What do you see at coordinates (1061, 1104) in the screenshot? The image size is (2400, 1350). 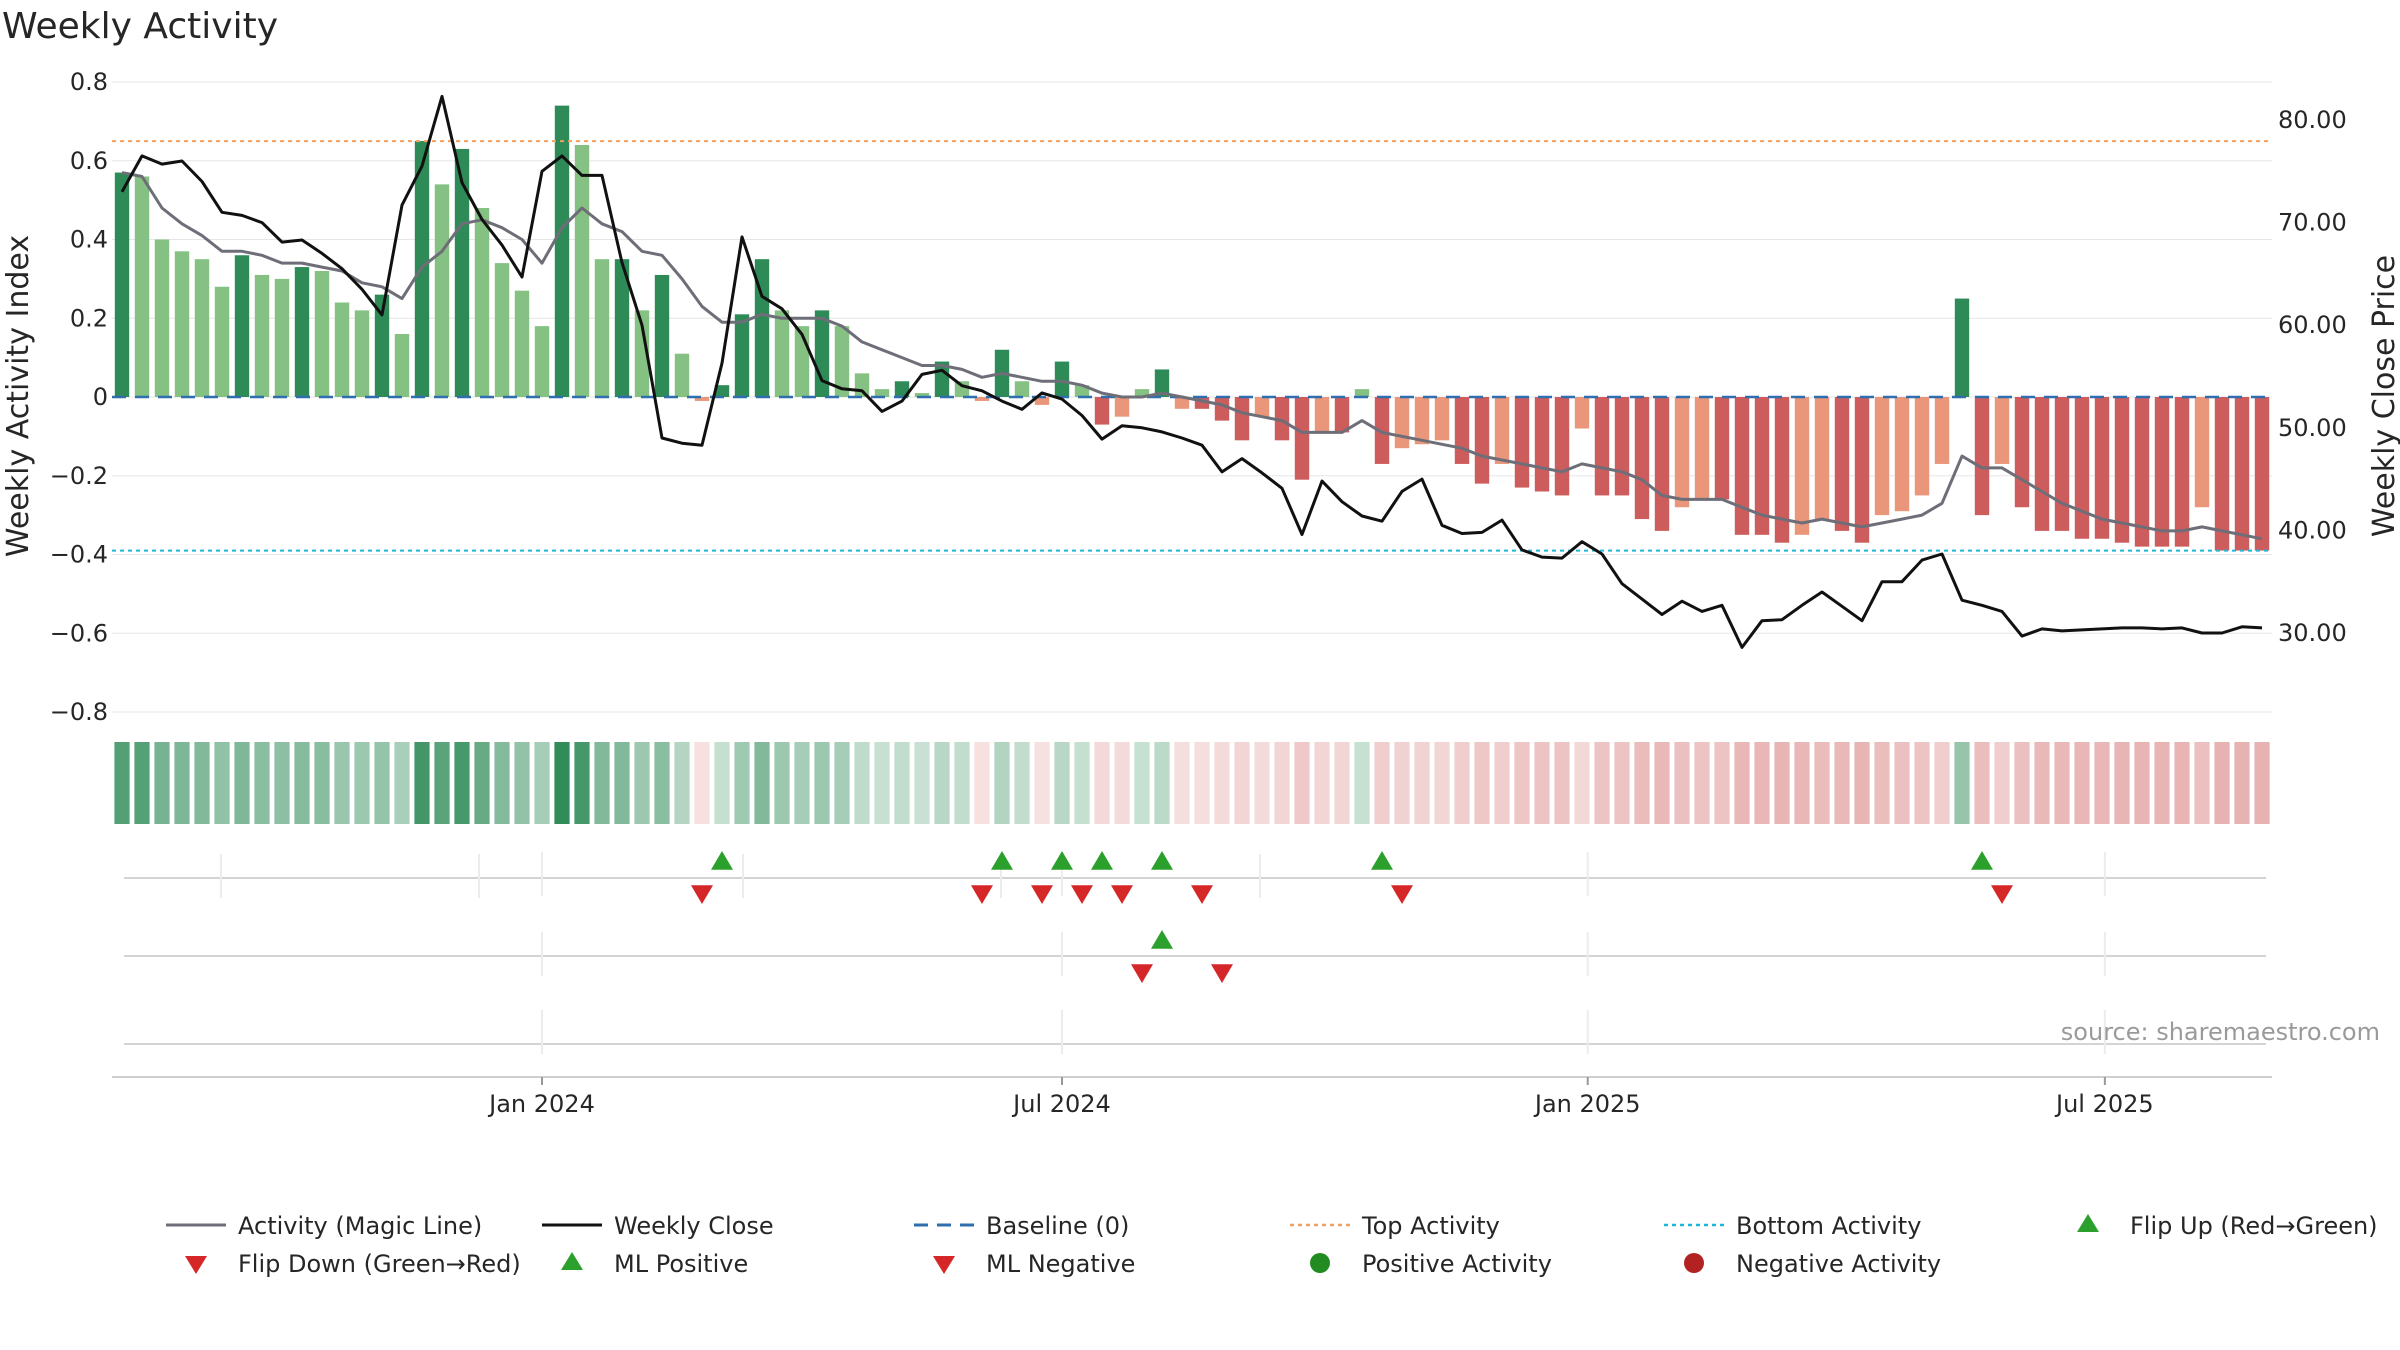 I see `x-tick-label: Jul 2024` at bounding box center [1061, 1104].